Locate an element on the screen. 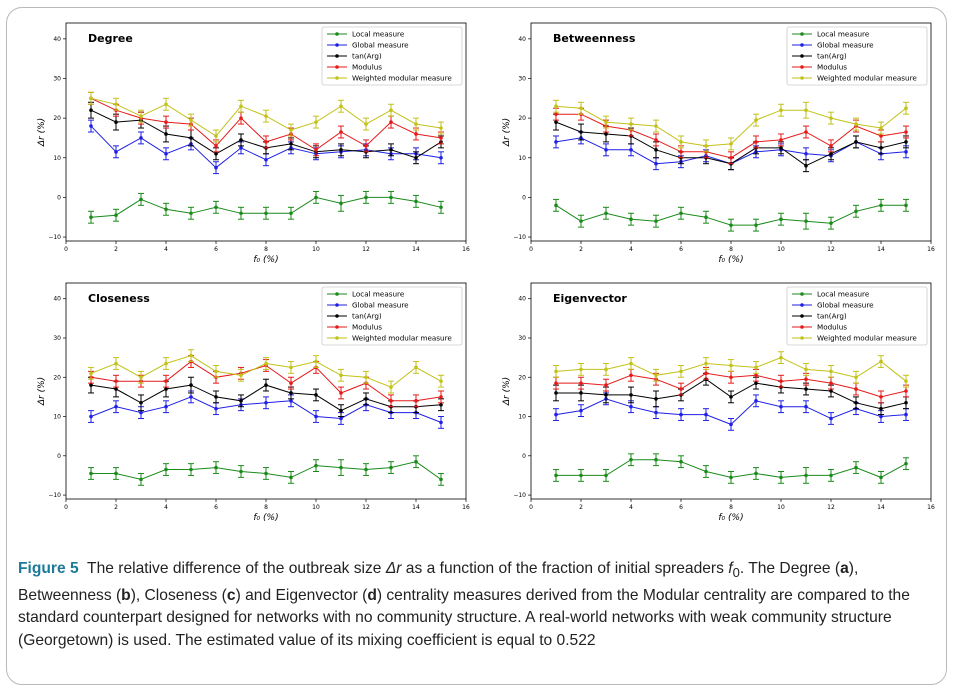 This screenshot has height=693, width=955. caption-text-5: ), Closeness ( is located at coordinates (178, 595).